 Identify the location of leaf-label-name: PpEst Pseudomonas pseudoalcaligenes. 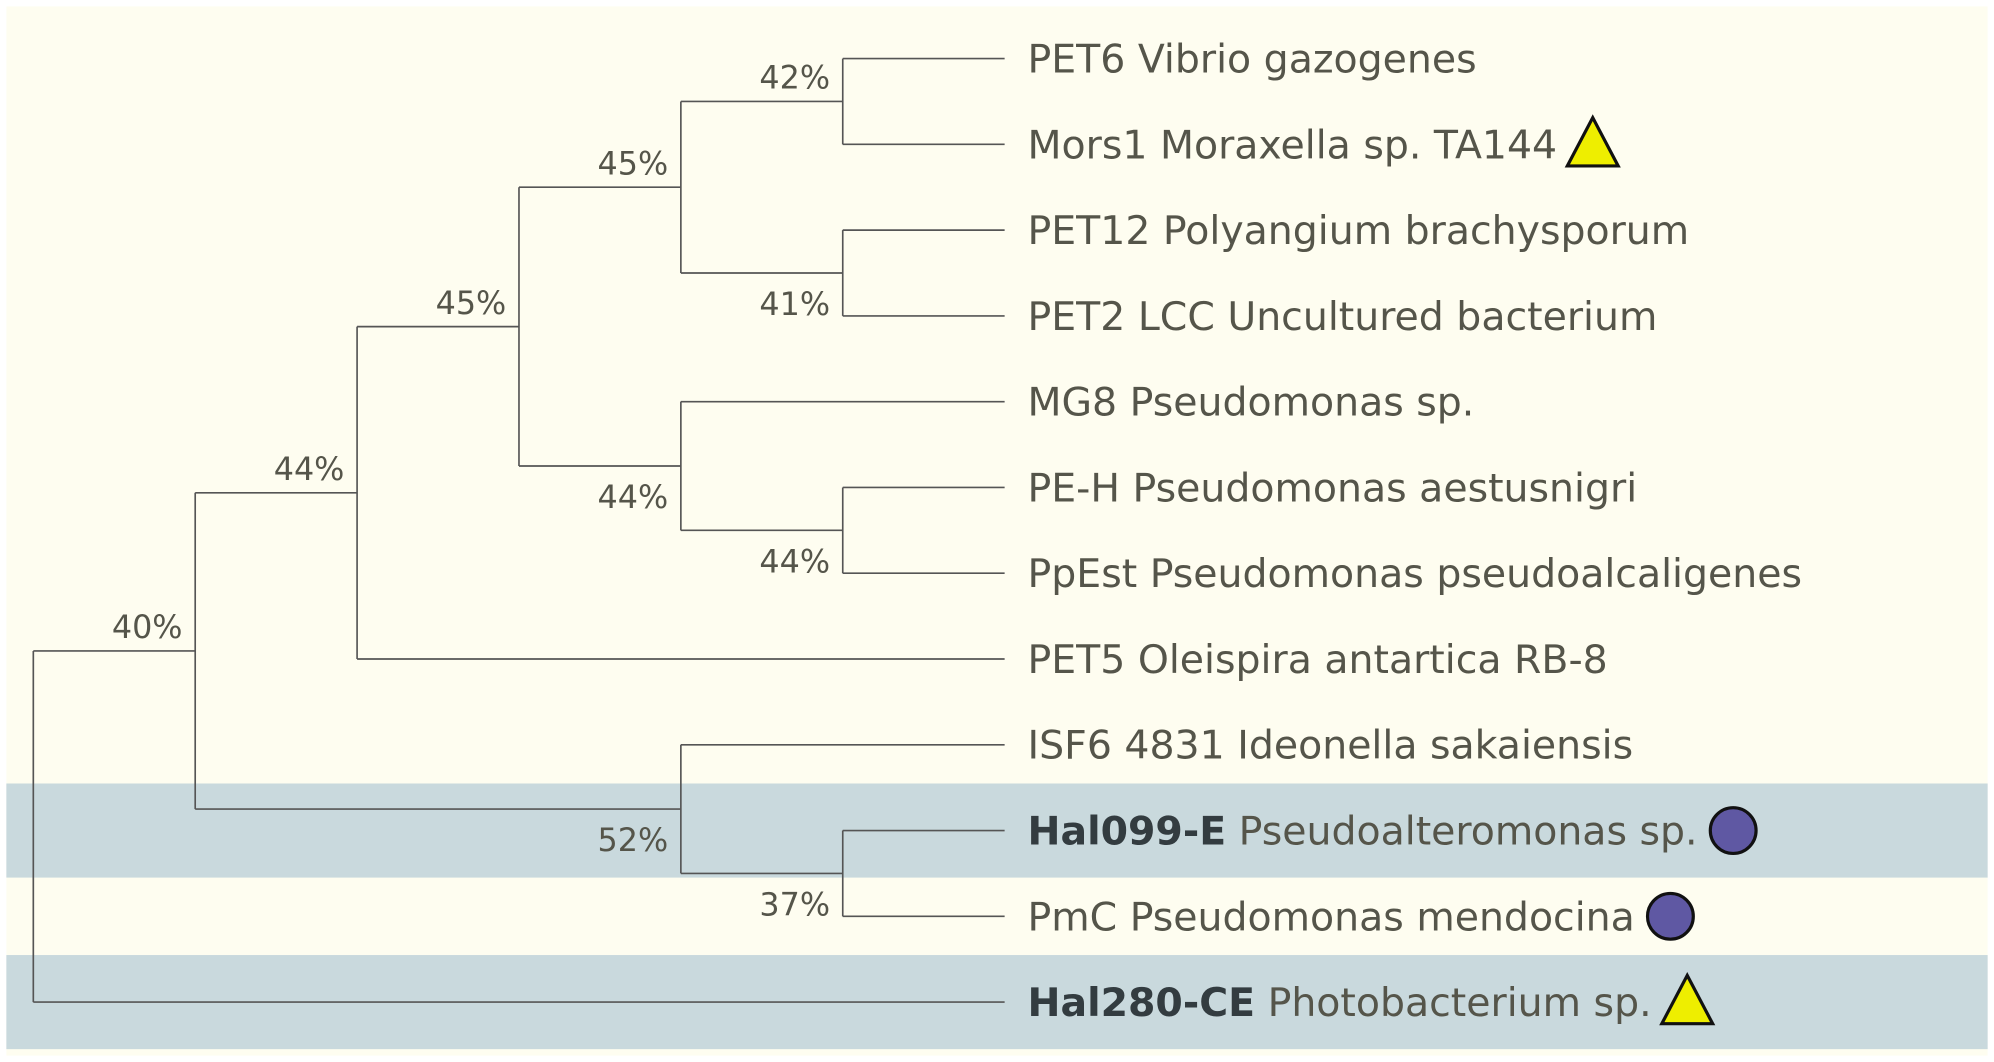
(1415, 574).